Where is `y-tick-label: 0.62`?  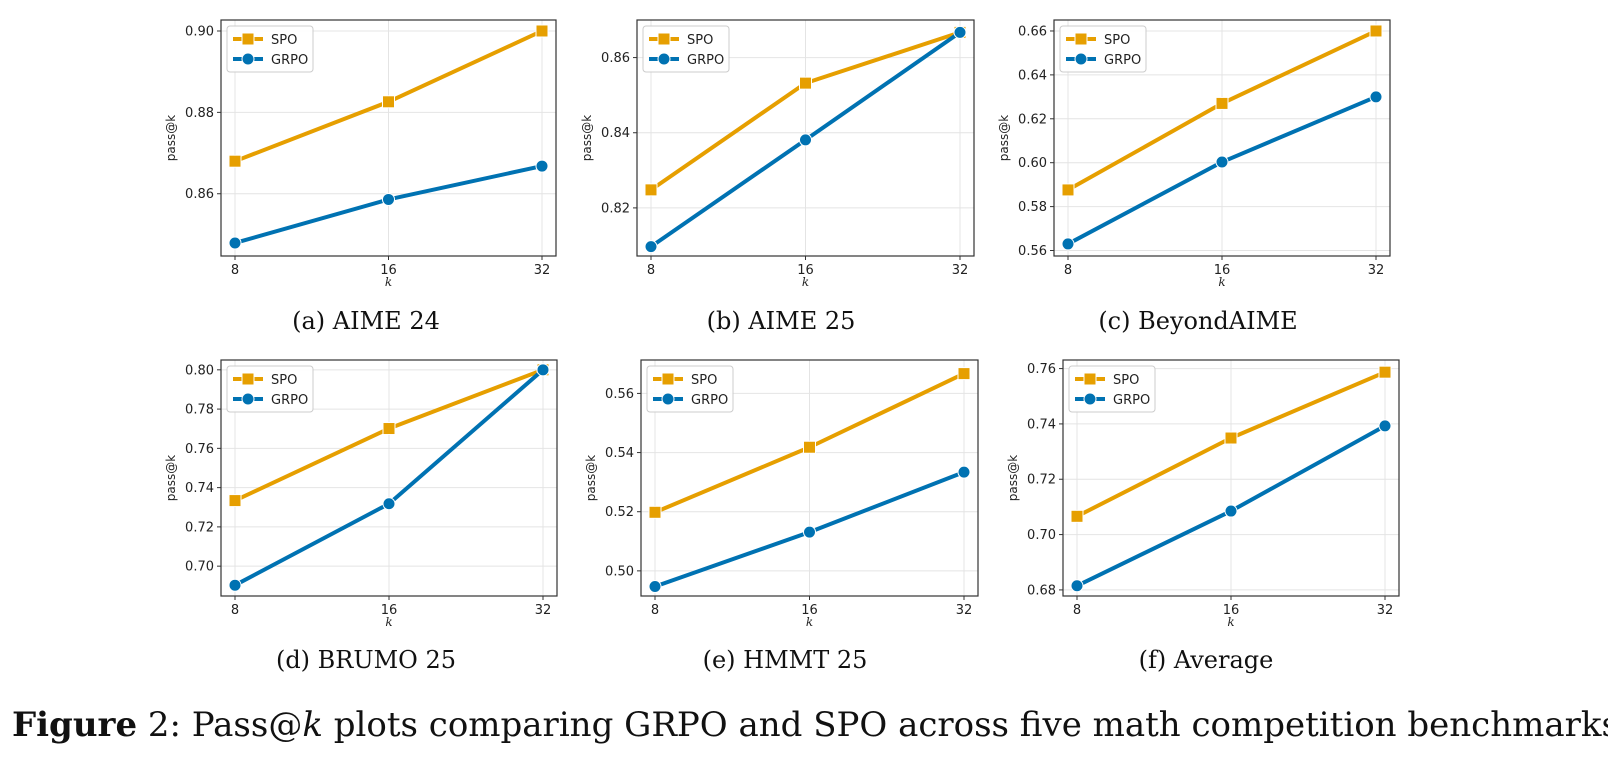 y-tick-label: 0.62 is located at coordinates (1032, 119).